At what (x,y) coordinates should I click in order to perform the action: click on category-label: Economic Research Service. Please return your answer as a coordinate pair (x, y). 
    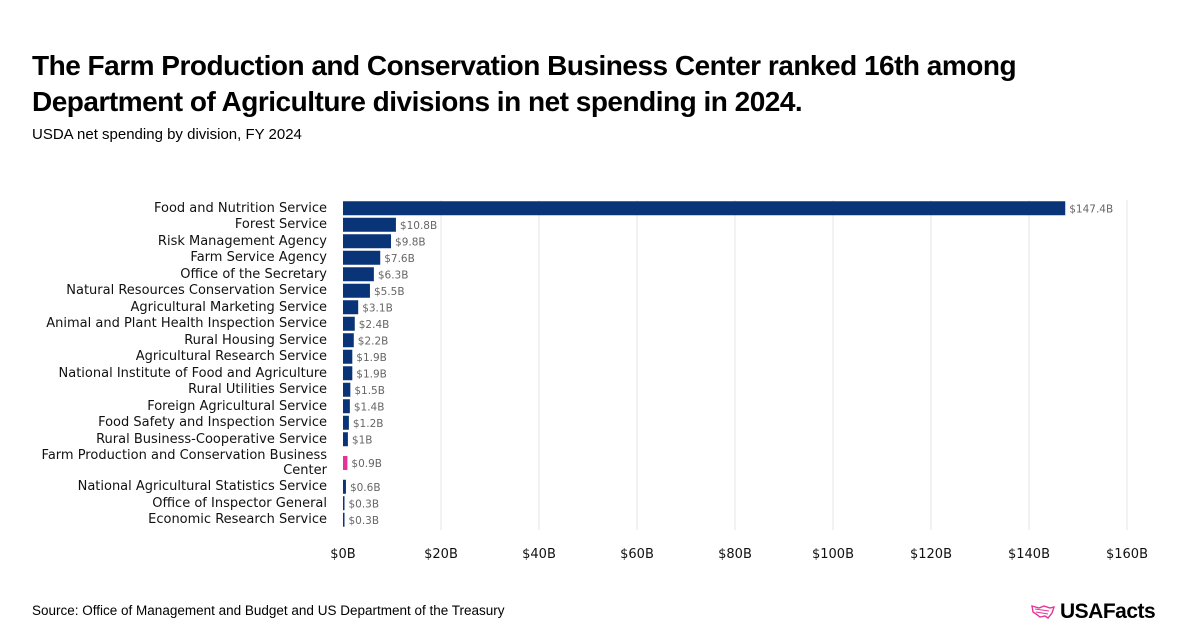
    Looking at the image, I should click on (237, 520).